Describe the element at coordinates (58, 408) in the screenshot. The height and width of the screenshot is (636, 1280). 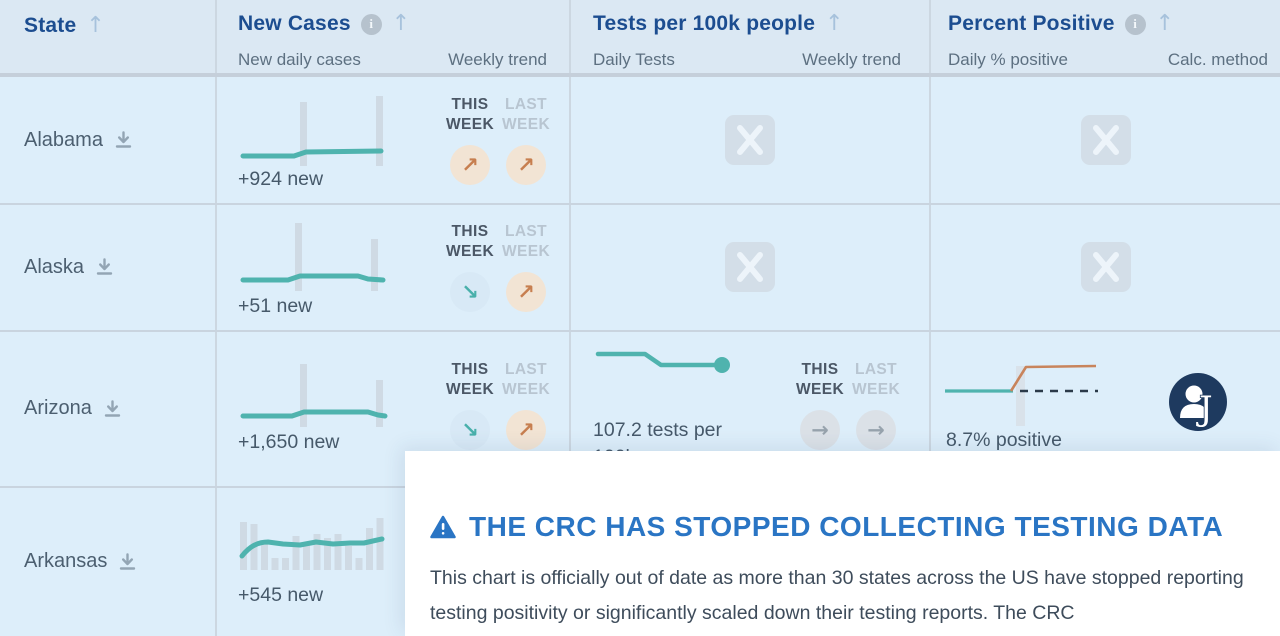
I see `state-name: Arizona` at that location.